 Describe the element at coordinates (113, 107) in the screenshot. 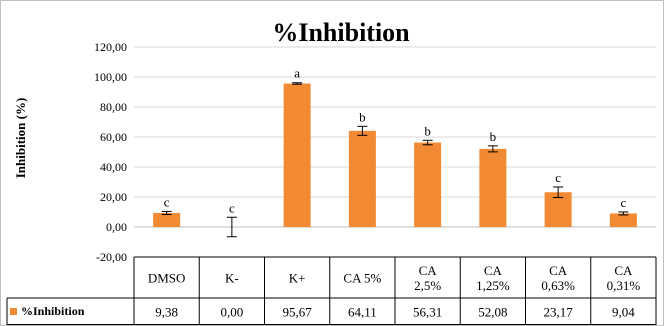

I see `y-tick-label: 80,00` at that location.